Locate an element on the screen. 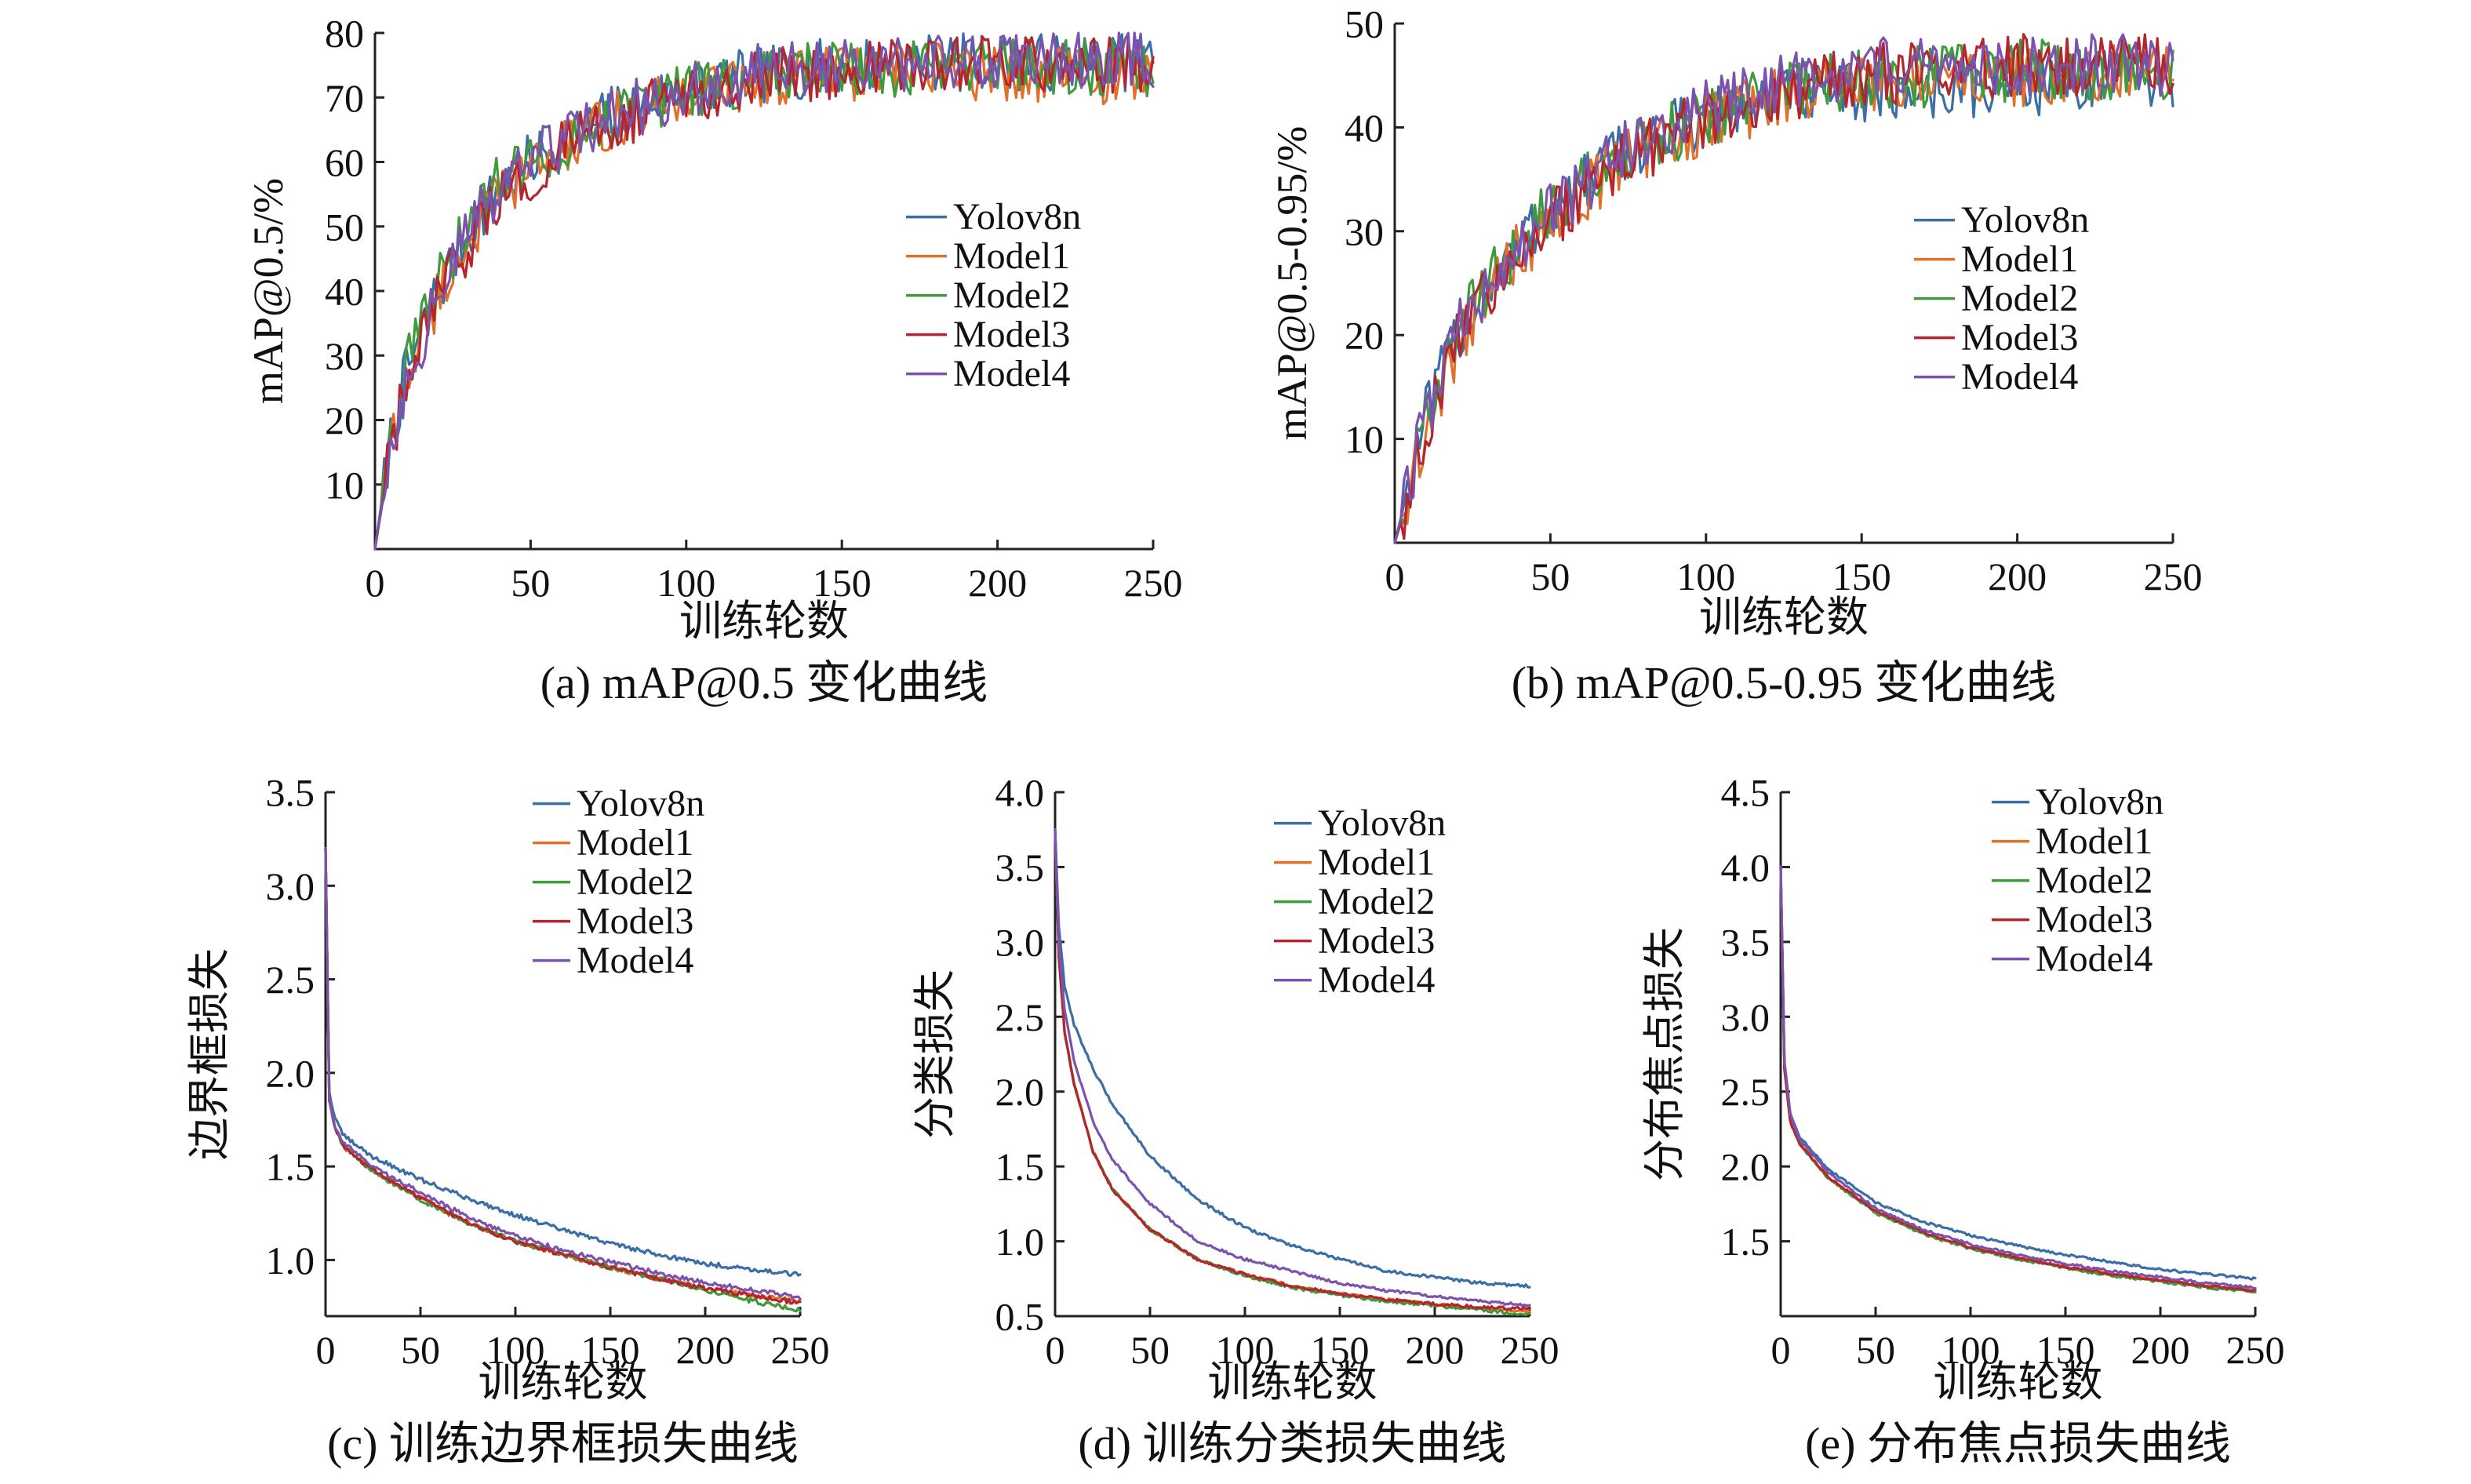 This screenshot has height=1484, width=2471. y-tick-label: 0.5 is located at coordinates (1020, 1317).